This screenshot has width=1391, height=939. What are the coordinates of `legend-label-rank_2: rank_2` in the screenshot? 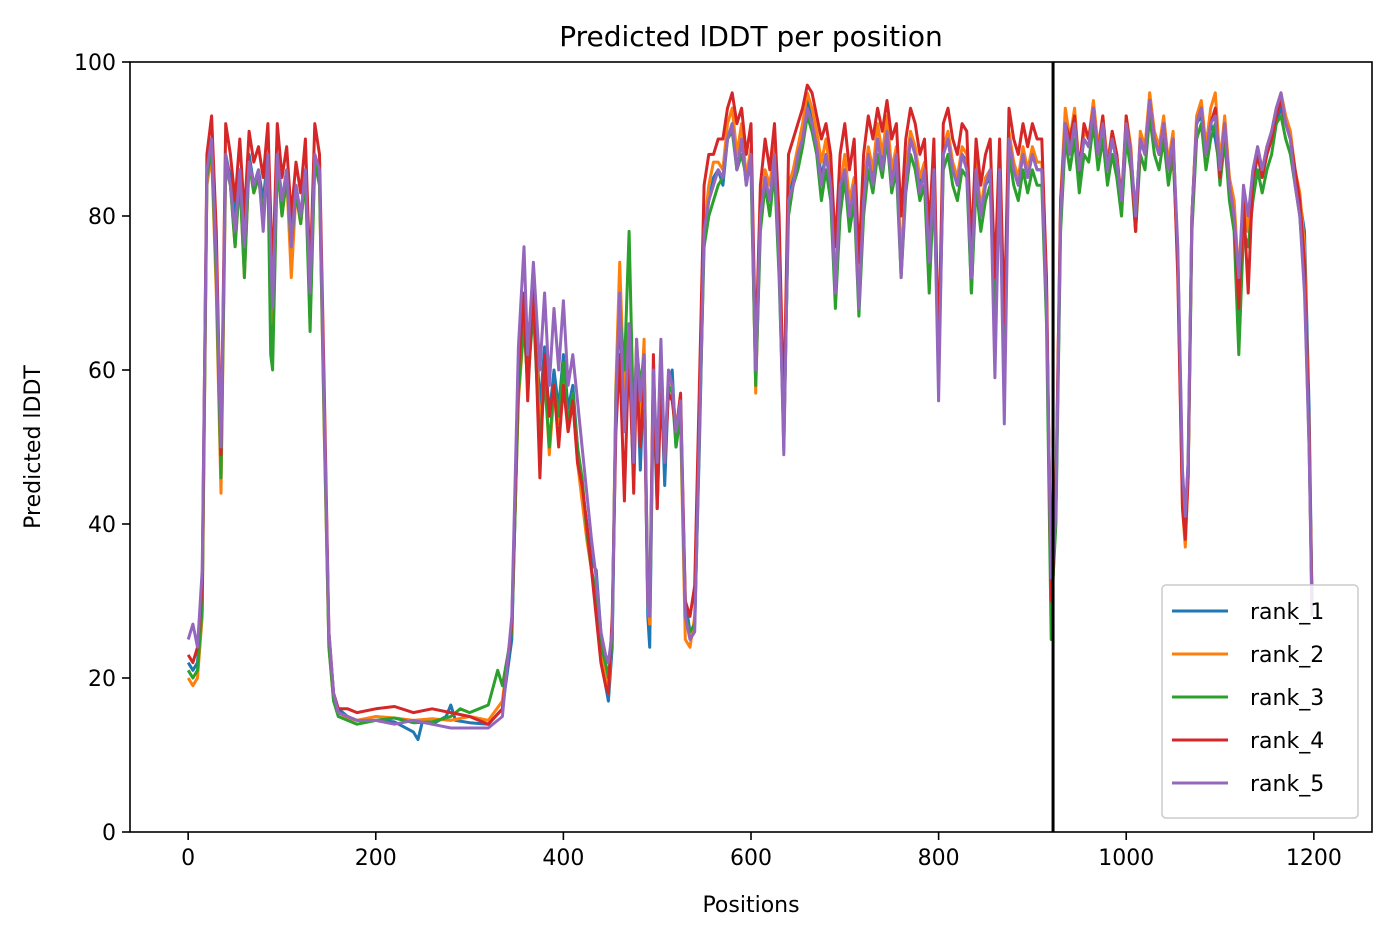 It's located at (1287, 655).